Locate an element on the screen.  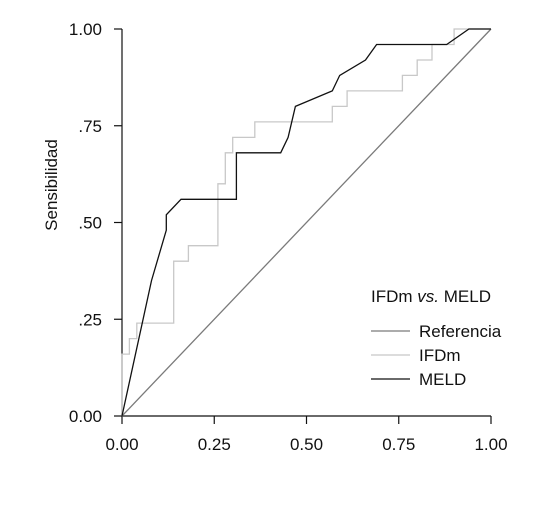
x-tick-label: 0.25 is located at coordinates (214, 444).